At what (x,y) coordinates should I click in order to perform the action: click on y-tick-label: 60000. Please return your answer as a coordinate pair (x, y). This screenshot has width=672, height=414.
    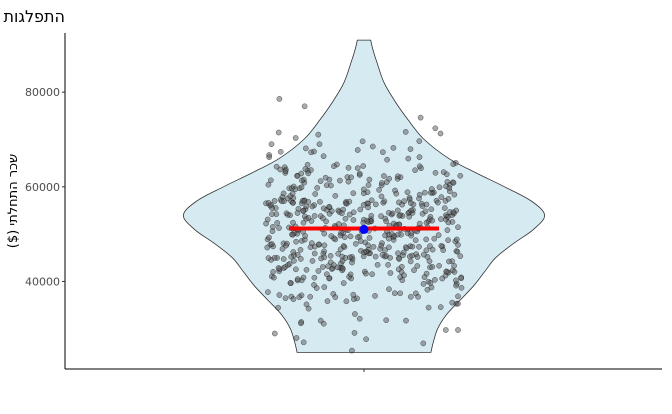
    Looking at the image, I should click on (42, 187).